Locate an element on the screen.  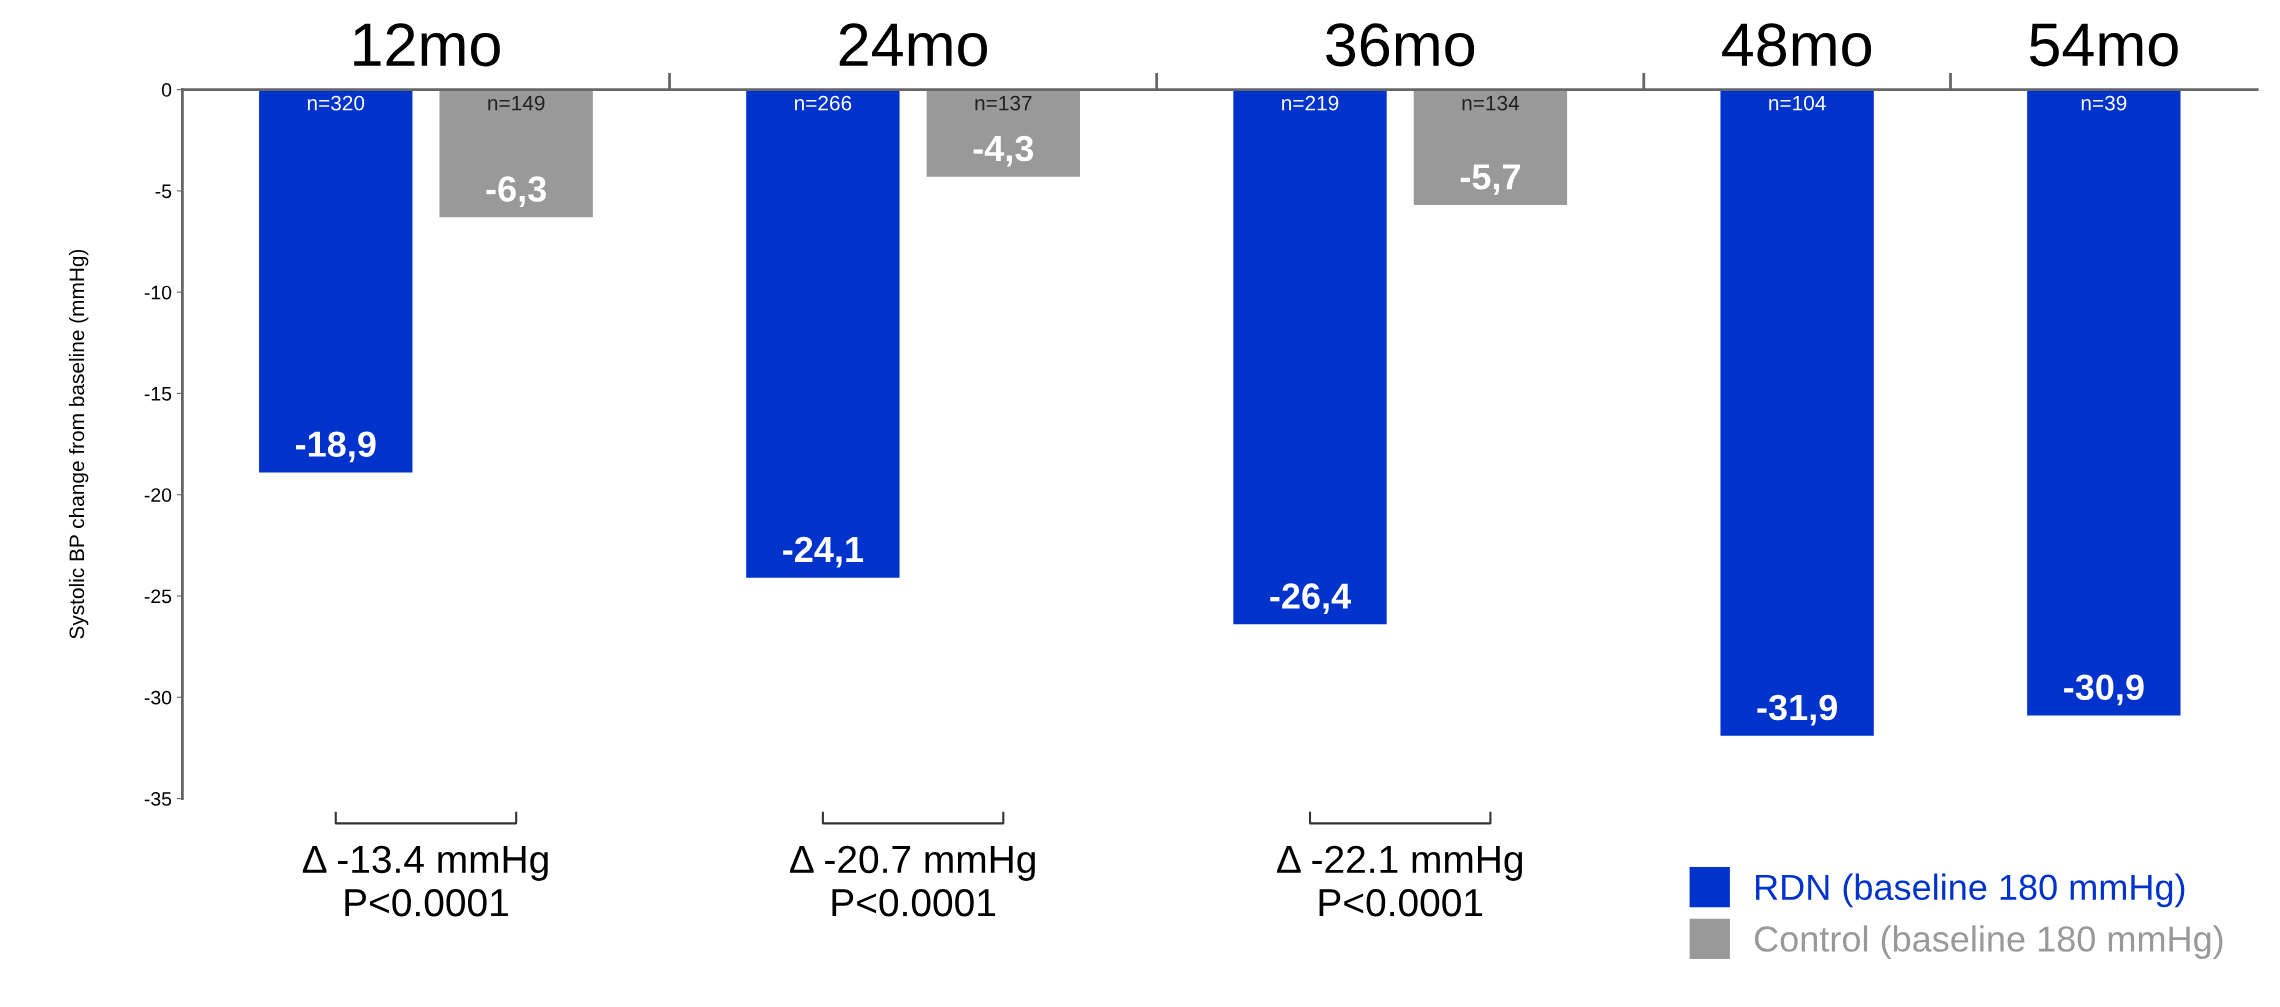
y-tick-label: -25 is located at coordinates (158, 596).